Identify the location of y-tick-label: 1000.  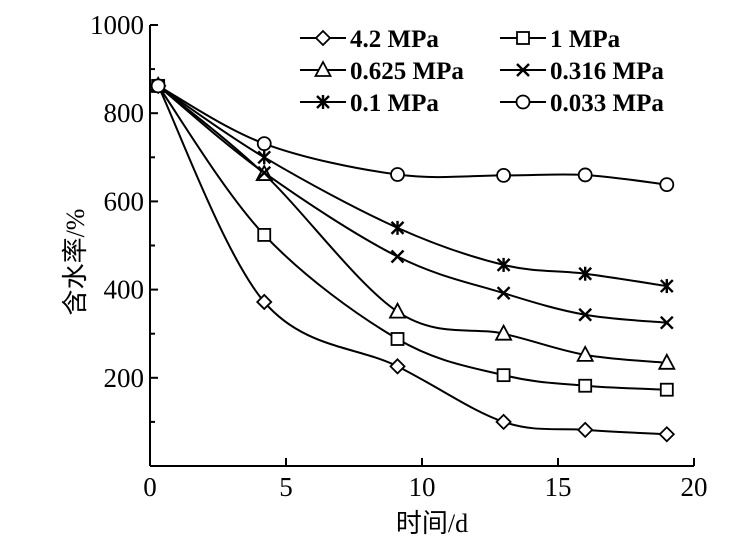
(117, 25).